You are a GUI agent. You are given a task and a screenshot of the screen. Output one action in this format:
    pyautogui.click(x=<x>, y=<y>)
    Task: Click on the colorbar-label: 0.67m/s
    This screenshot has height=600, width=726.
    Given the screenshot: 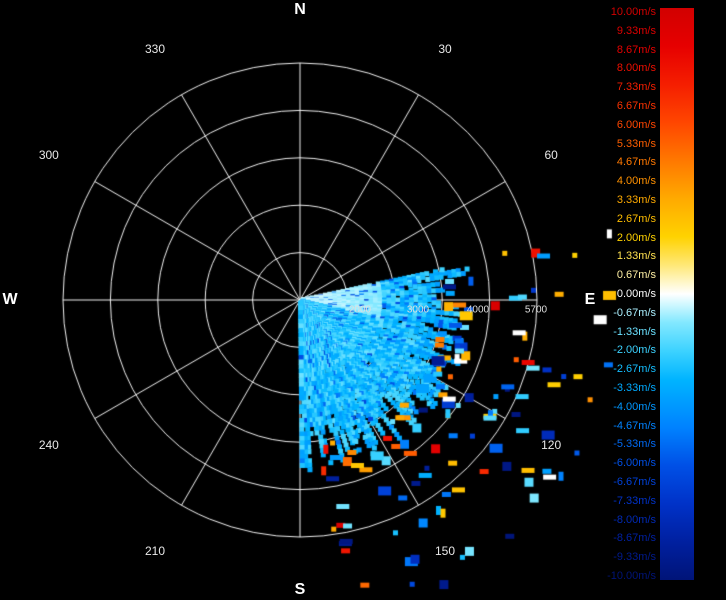 What is the action you would take?
    pyautogui.click(x=636, y=275)
    